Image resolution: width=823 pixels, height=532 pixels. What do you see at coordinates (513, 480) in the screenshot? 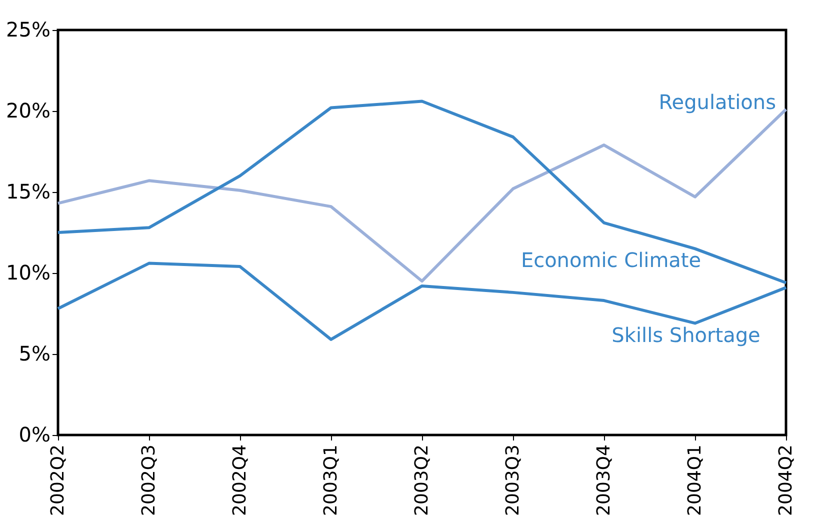
I see `x-tick-label: 2003Q3` at bounding box center [513, 480].